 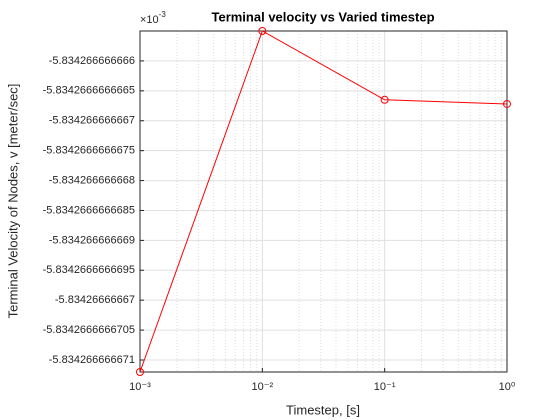 What do you see at coordinates (163, 14) in the screenshot?
I see `exp-power: -3` at bounding box center [163, 14].